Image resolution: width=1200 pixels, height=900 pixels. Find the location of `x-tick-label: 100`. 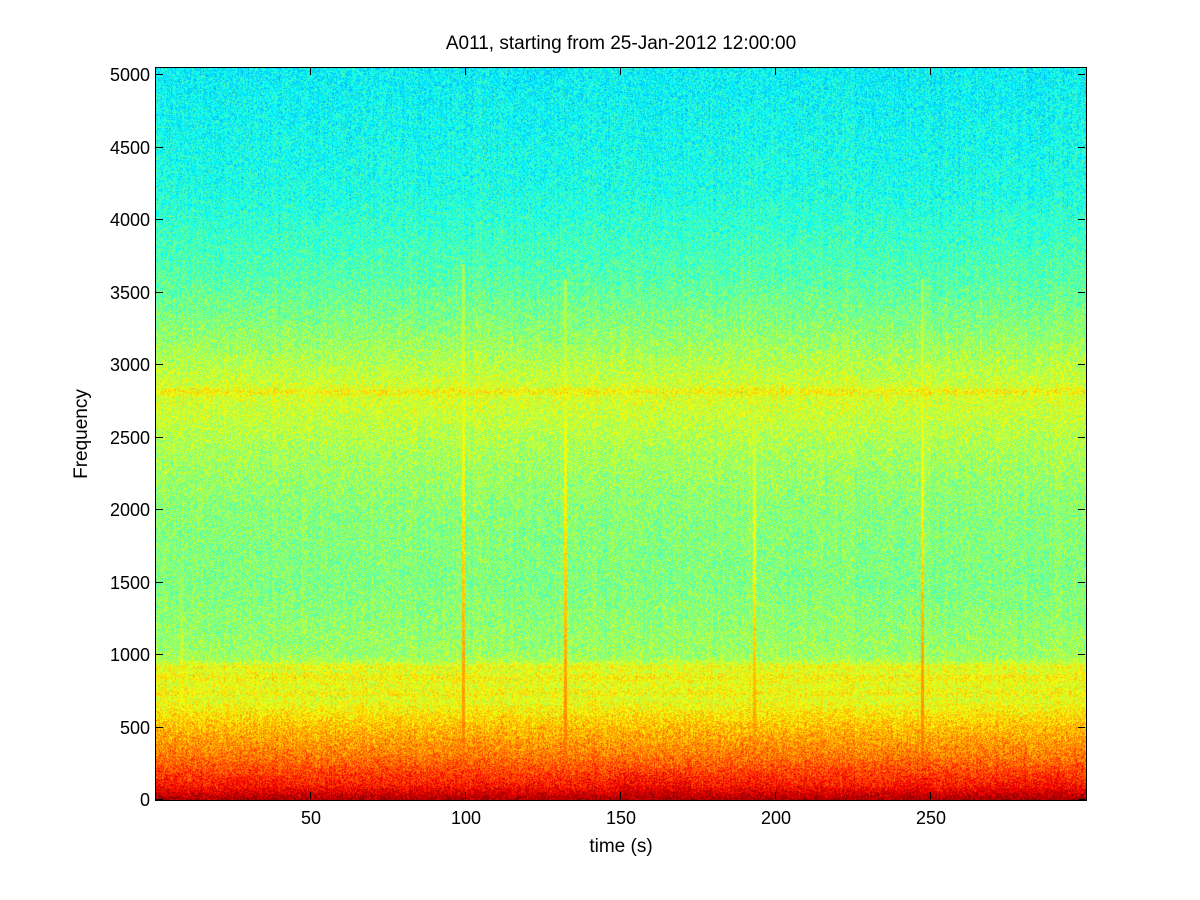

x-tick-label: 100 is located at coordinates (466, 818).